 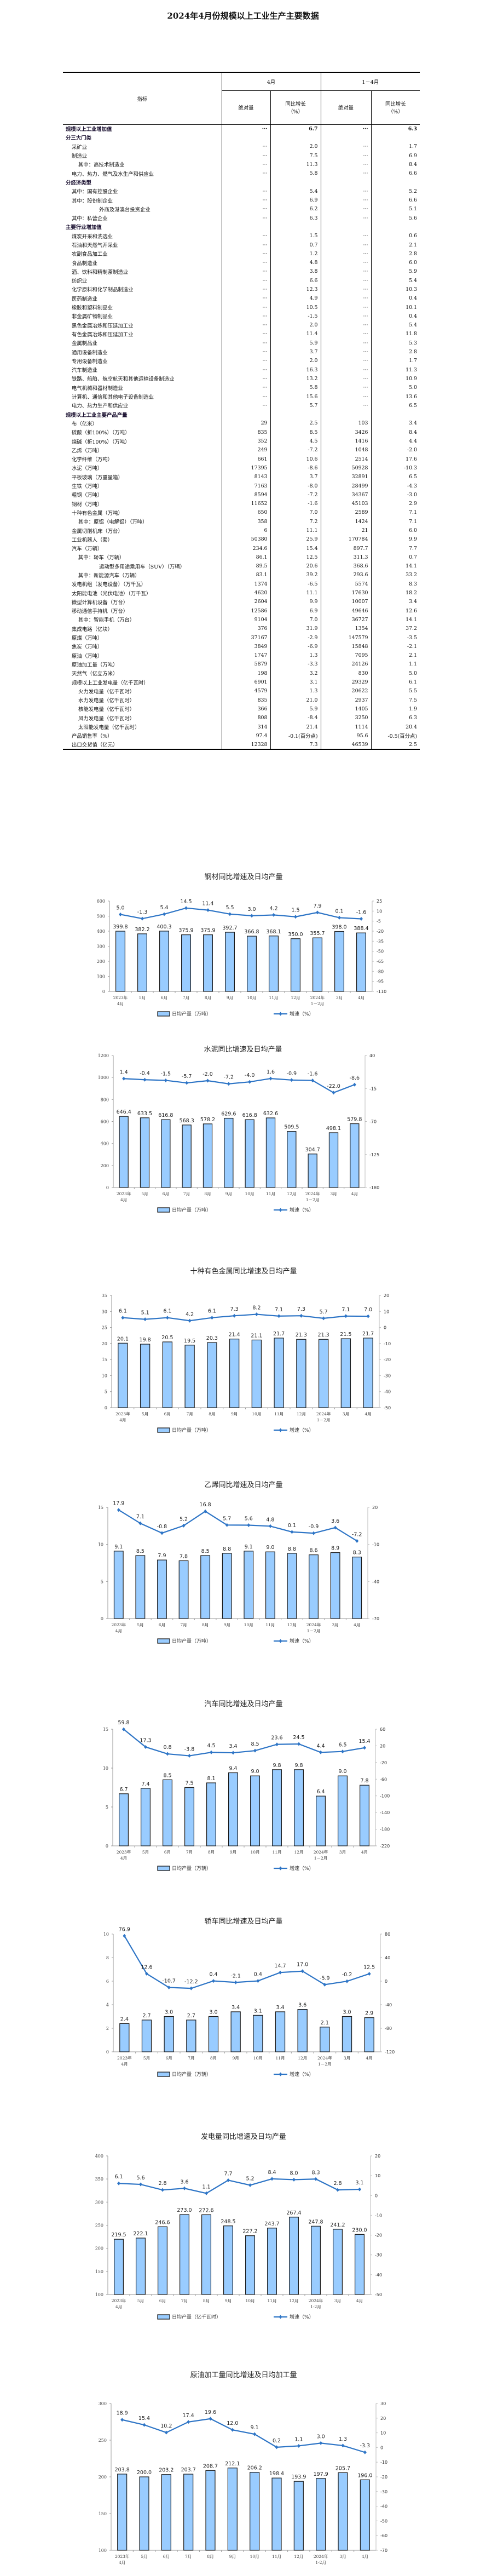 What do you see at coordinates (395, 227) in the screenshot?
I see `janapr-yoy` at bounding box center [395, 227].